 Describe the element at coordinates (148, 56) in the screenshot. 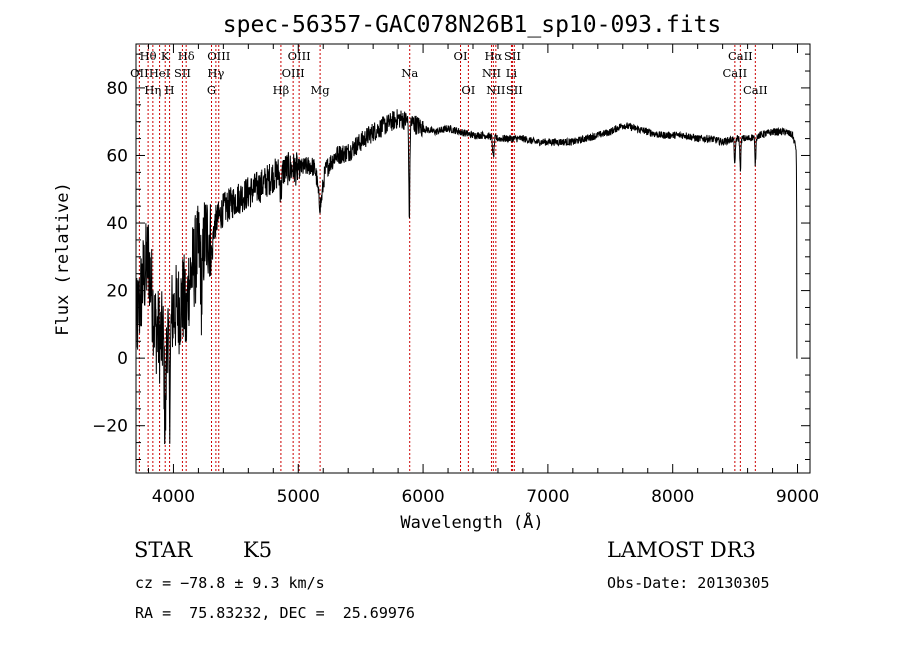

I see `spectral-line-label: Hθ` at that location.